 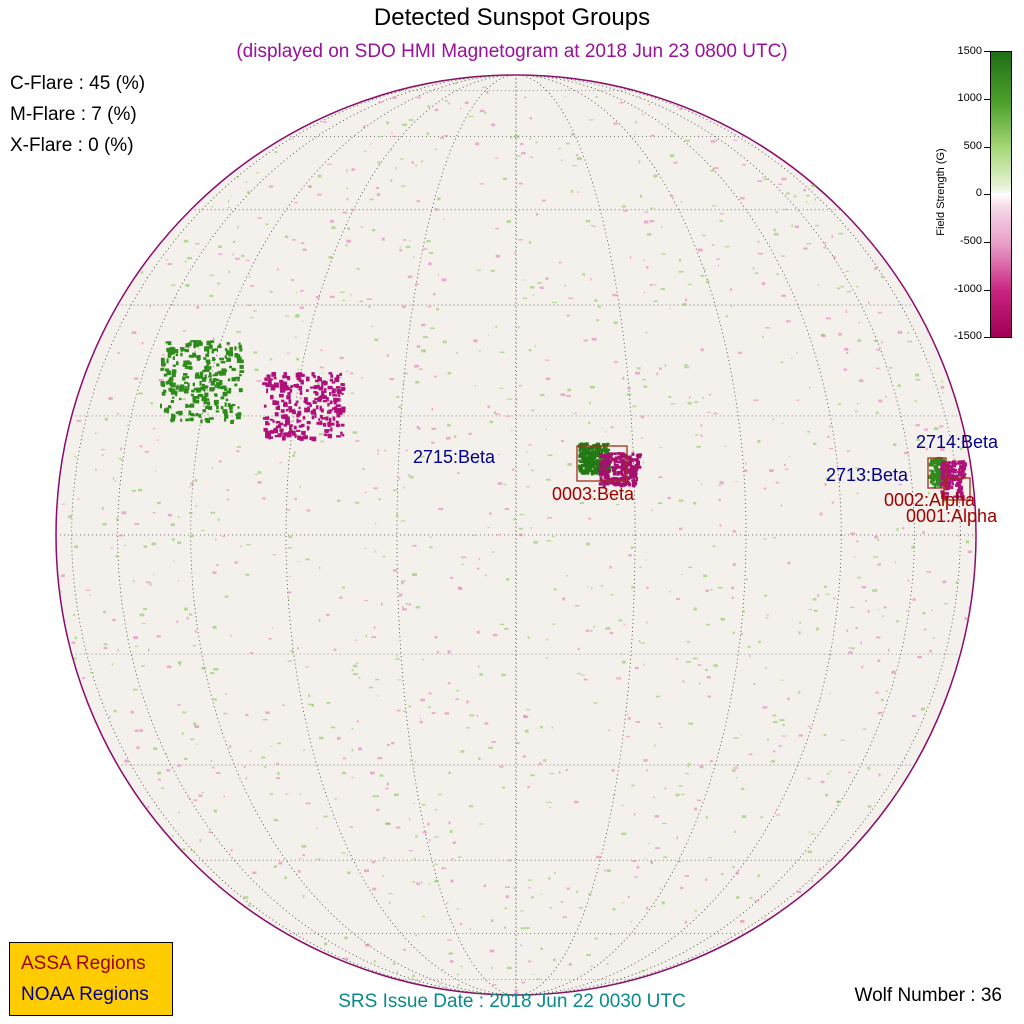 I want to click on wolf-number: Wolf Number : 36, so click(x=928, y=995).